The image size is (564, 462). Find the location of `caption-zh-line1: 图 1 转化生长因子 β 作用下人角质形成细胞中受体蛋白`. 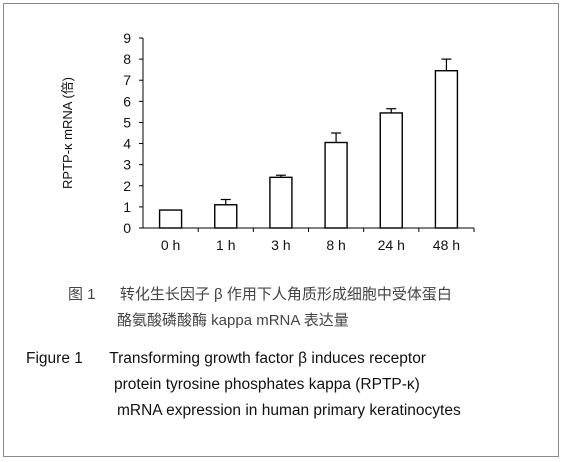

caption-zh-line1: 图 1 转化生长因子 β 作用下人角质形成细胞中受体蛋白 is located at coordinates (260, 295).